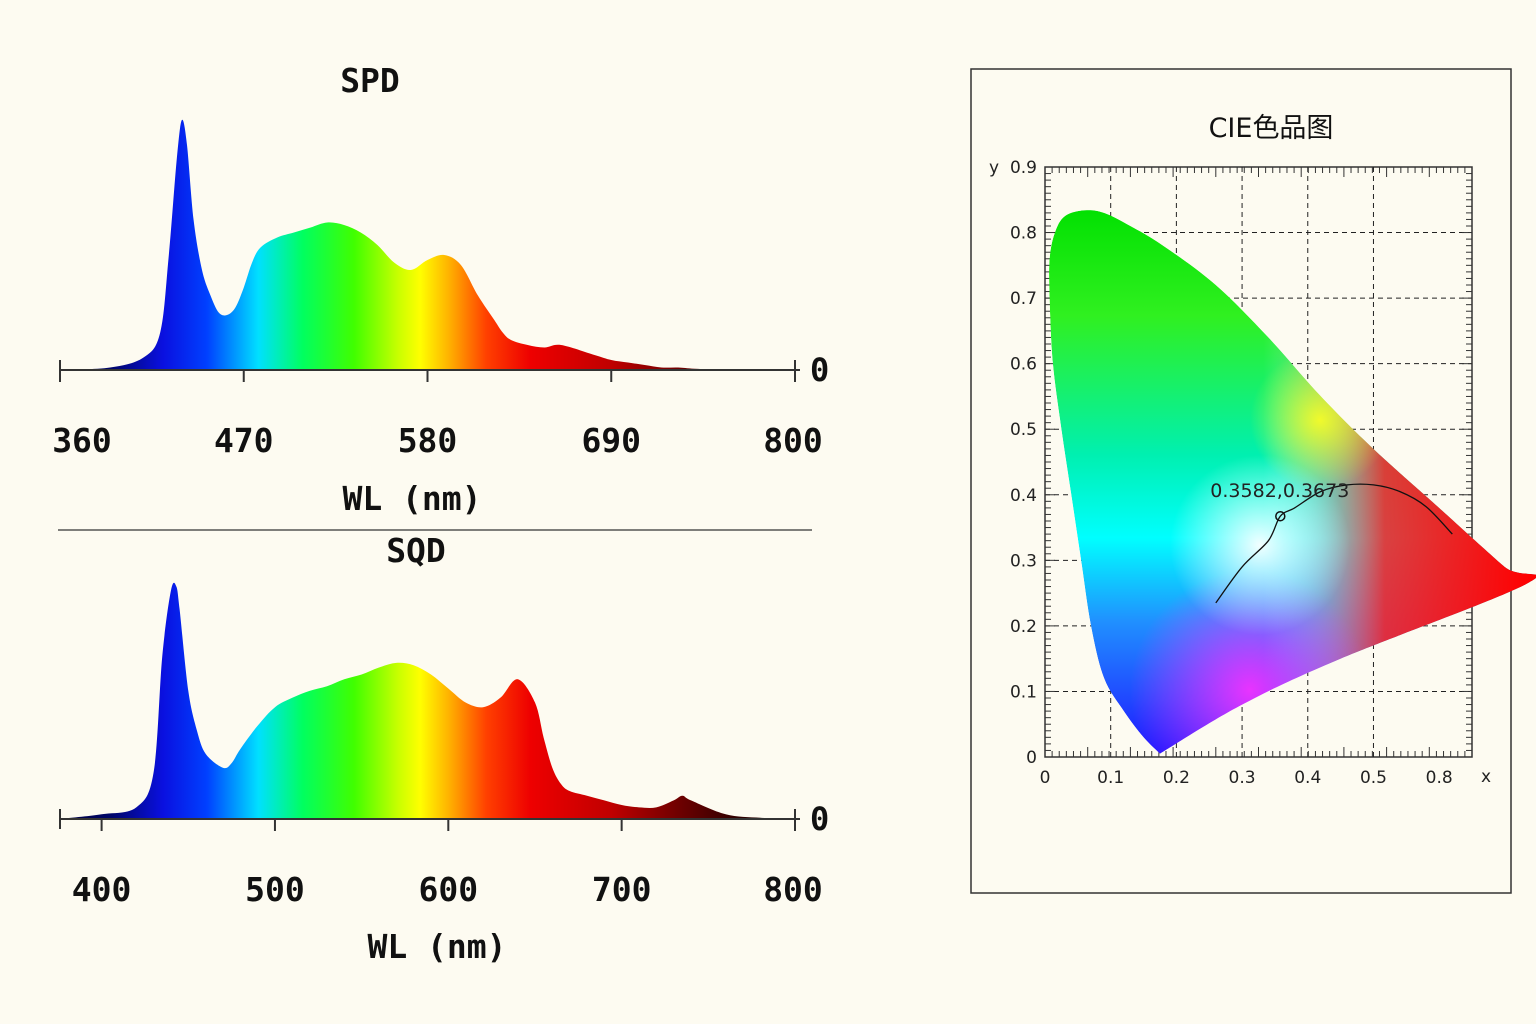 The width and height of the screenshot is (1536, 1024). Describe the element at coordinates (370, 80) in the screenshot. I see `spd-title: SPD` at that location.